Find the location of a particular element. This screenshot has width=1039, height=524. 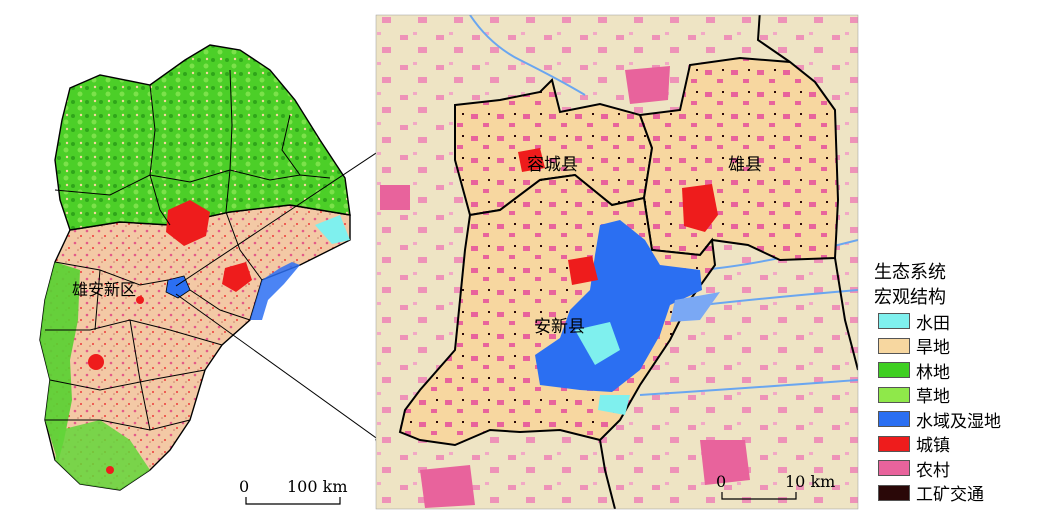

legend-label: 工矿交通 is located at coordinates (950, 495).